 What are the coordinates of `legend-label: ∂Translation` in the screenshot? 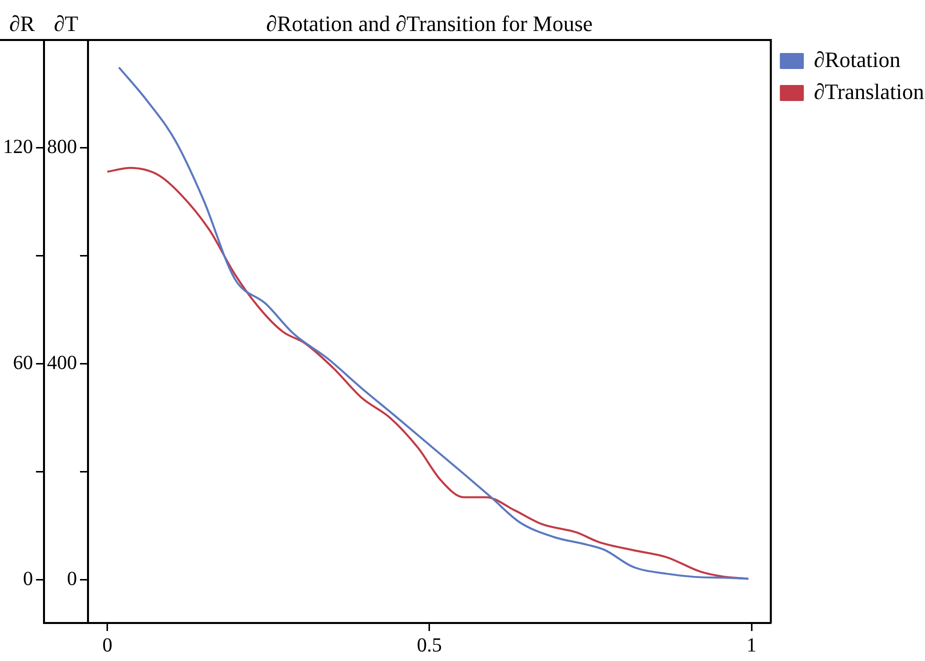 It's located at (869, 91).